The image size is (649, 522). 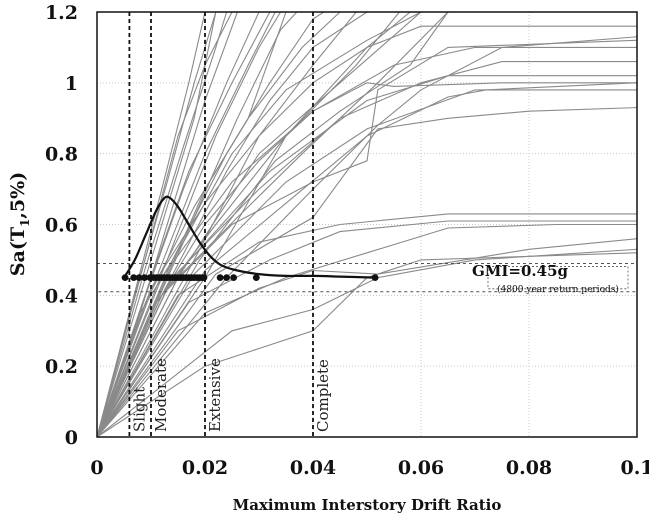 What do you see at coordinates (369, 468) in the screenshot?
I see `x-tick-labels: 0 0.02 0.04 0.06 0.08 0.1` at bounding box center [369, 468].